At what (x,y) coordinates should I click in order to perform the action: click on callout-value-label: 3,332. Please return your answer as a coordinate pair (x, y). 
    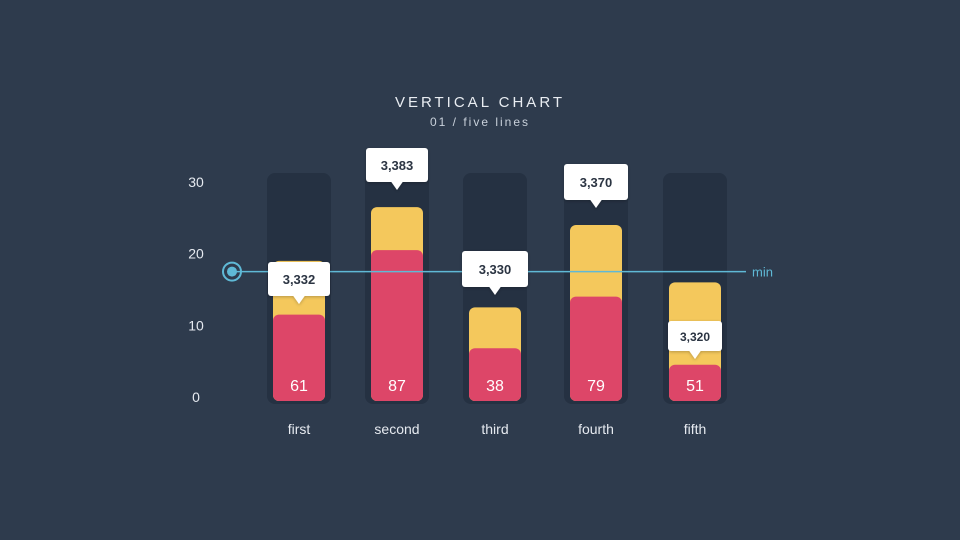
    Looking at the image, I should click on (299, 279).